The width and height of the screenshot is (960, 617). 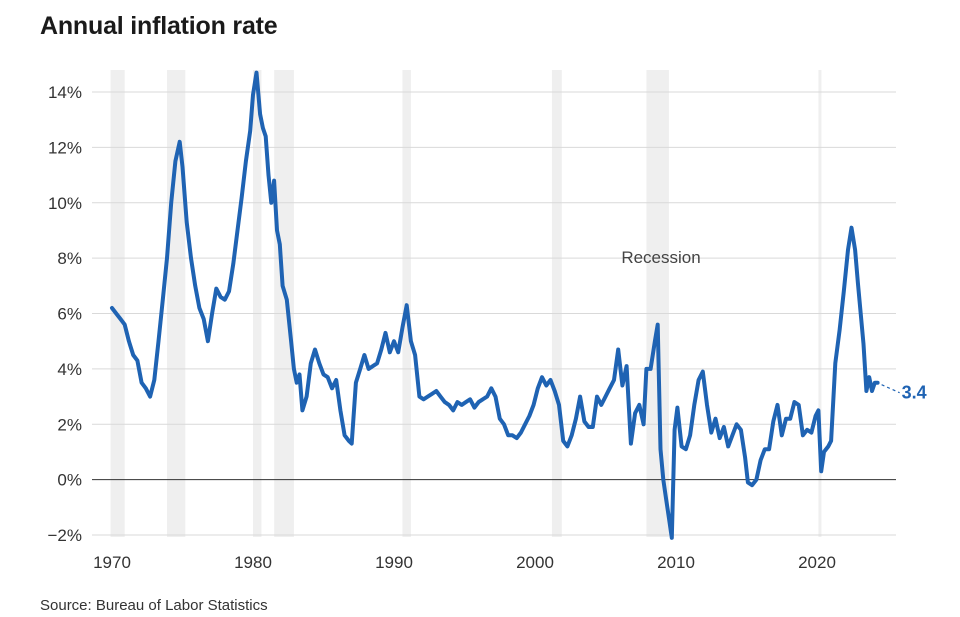 What do you see at coordinates (69, 258) in the screenshot?
I see `y-tick-label: 8%` at bounding box center [69, 258].